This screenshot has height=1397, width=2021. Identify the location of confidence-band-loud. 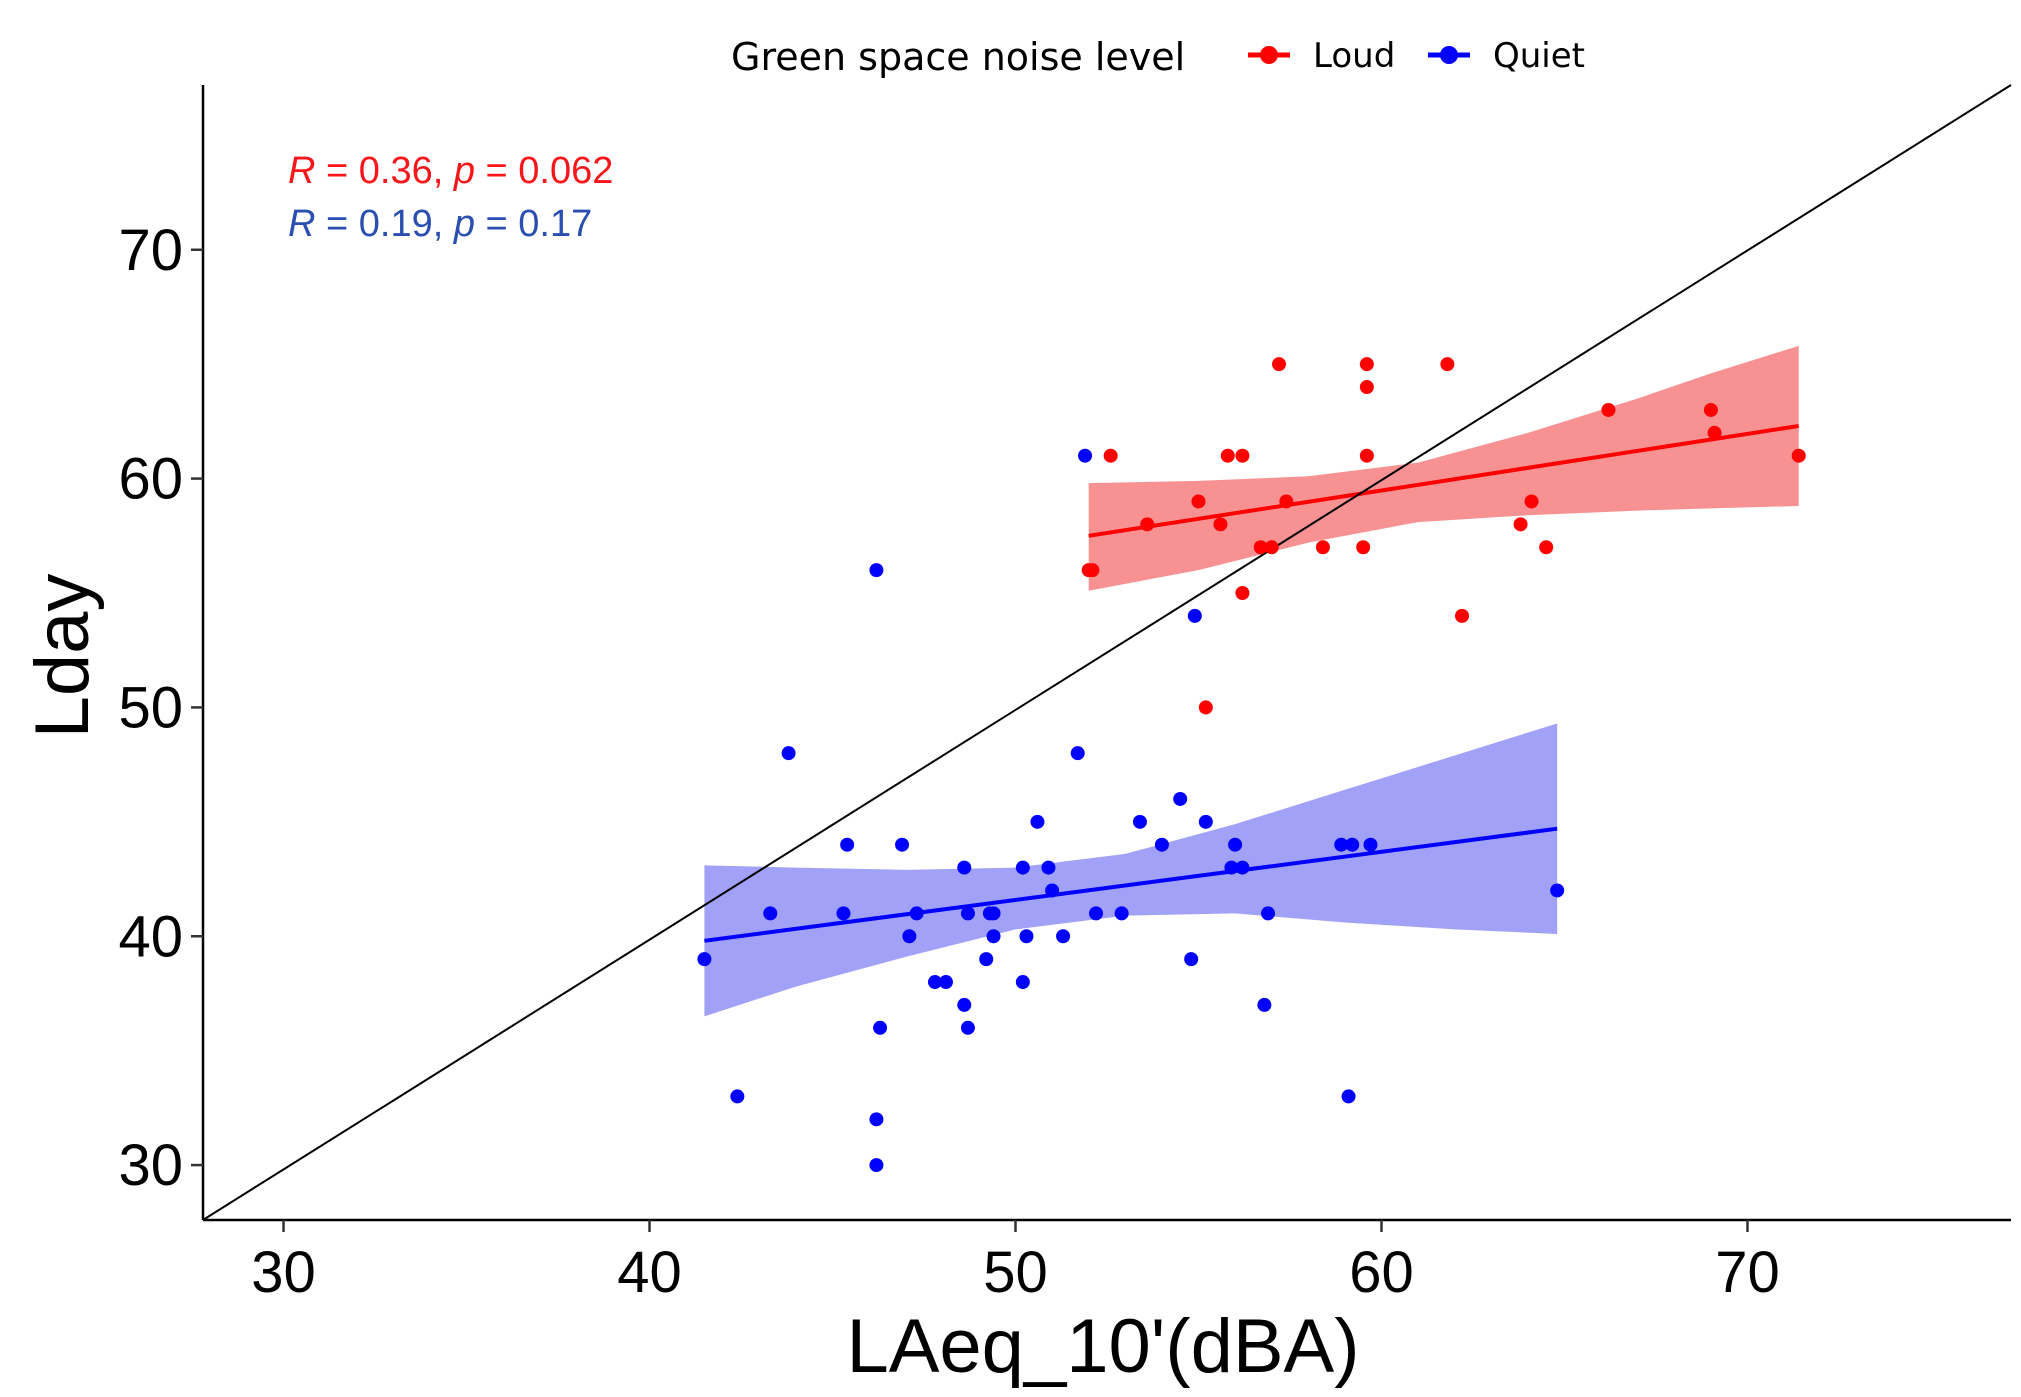
(1443, 468).